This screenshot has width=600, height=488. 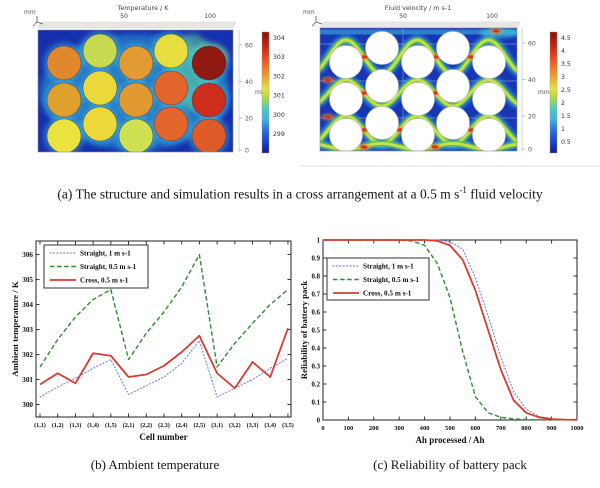 I want to click on colorbar-label: 299, so click(x=279, y=134).